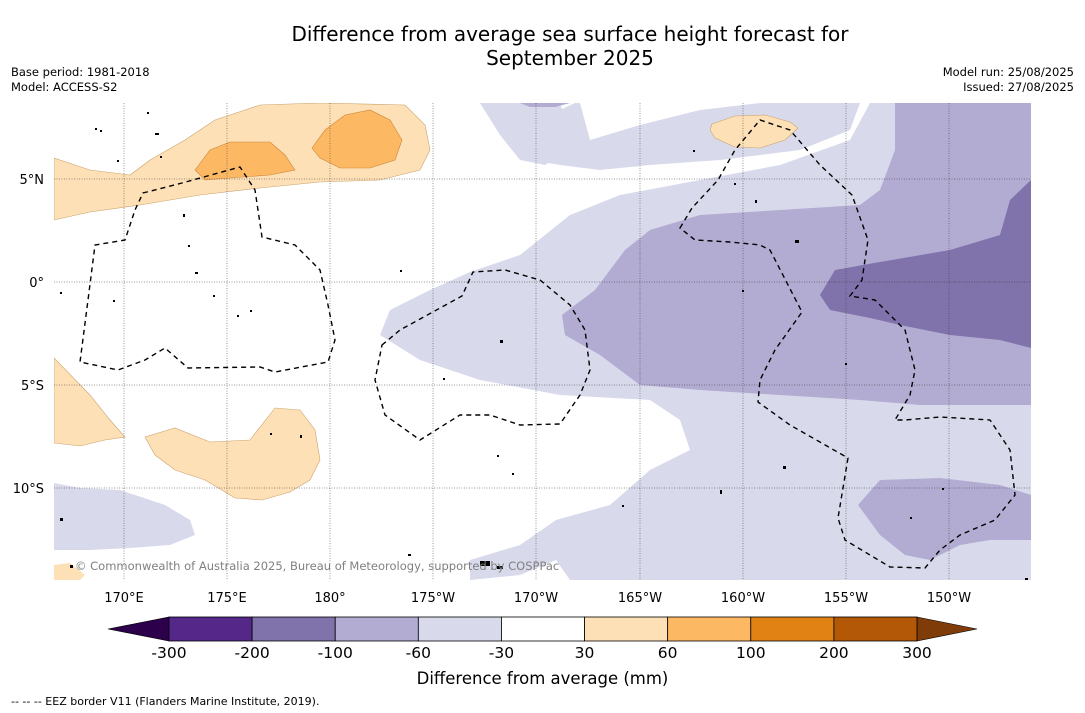 This screenshot has width=1085, height=713. What do you see at coordinates (501, 653) in the screenshot?
I see `colorbar-tick-label: -30` at bounding box center [501, 653].